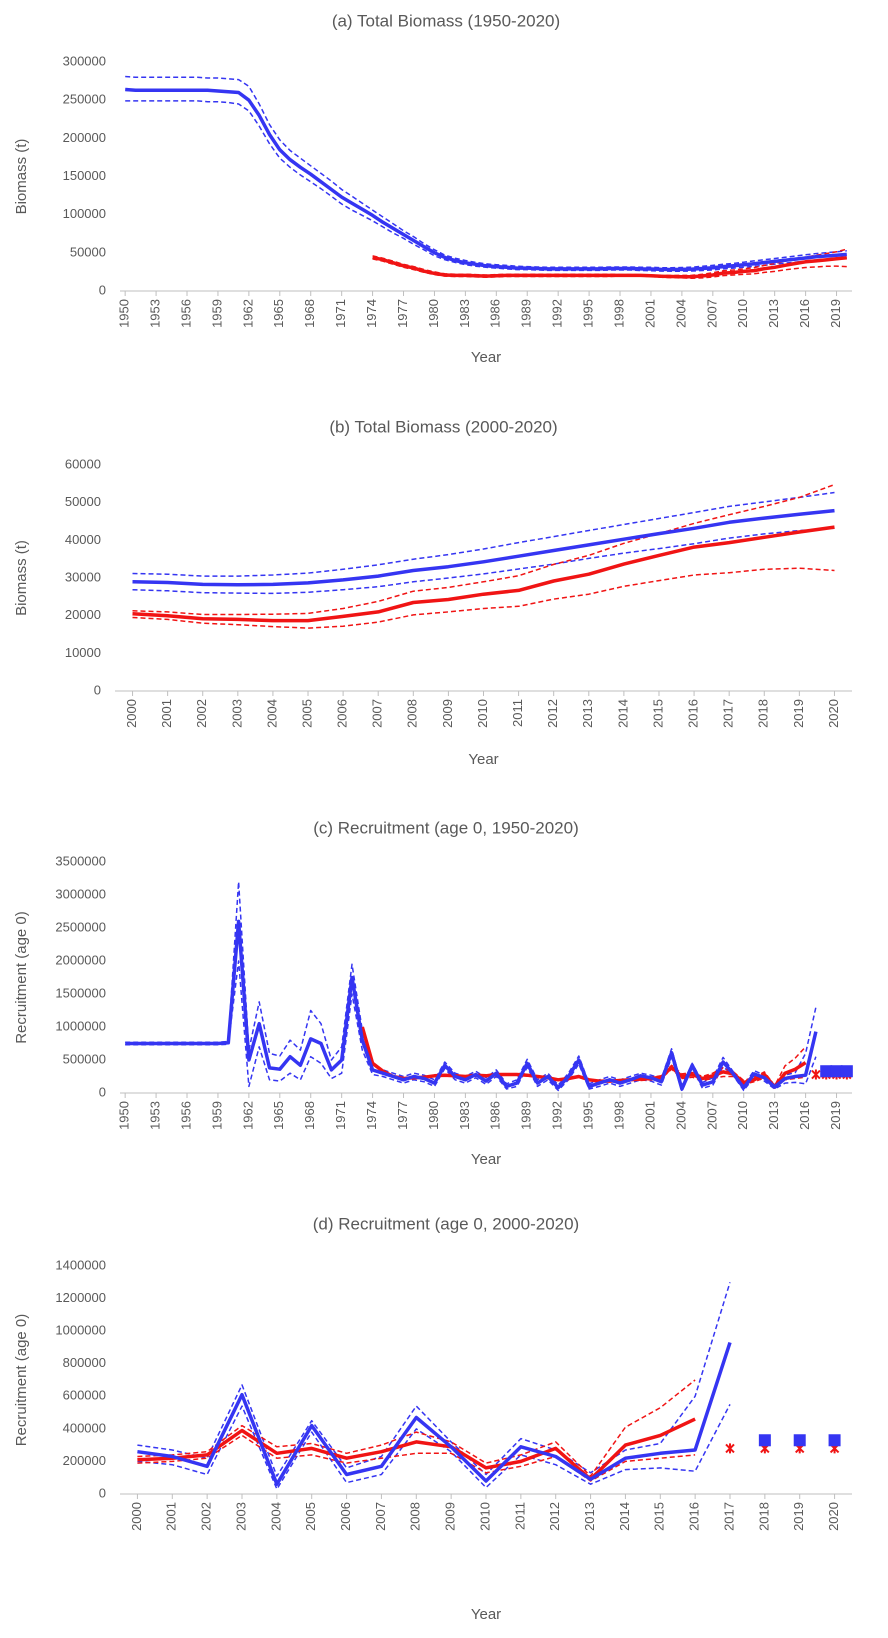  I want to click on x-tick-label: 2014, so click(624, 1516).